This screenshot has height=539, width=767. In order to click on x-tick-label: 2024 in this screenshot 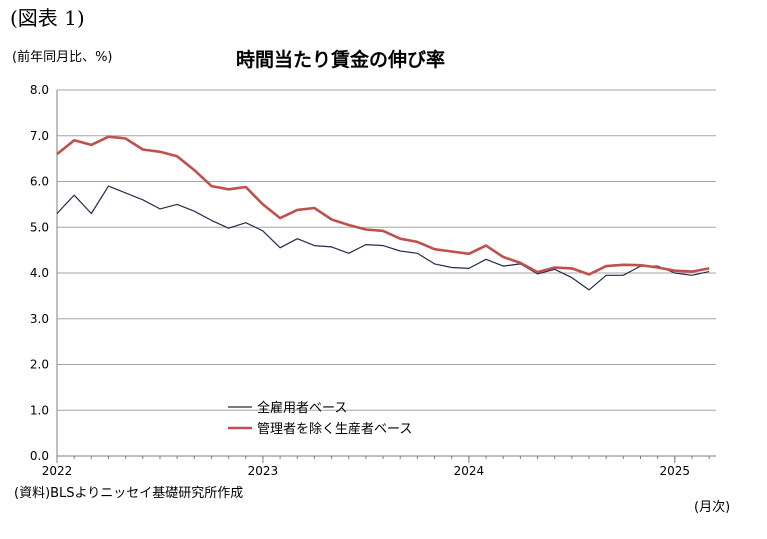, I will do `click(469, 471)`.